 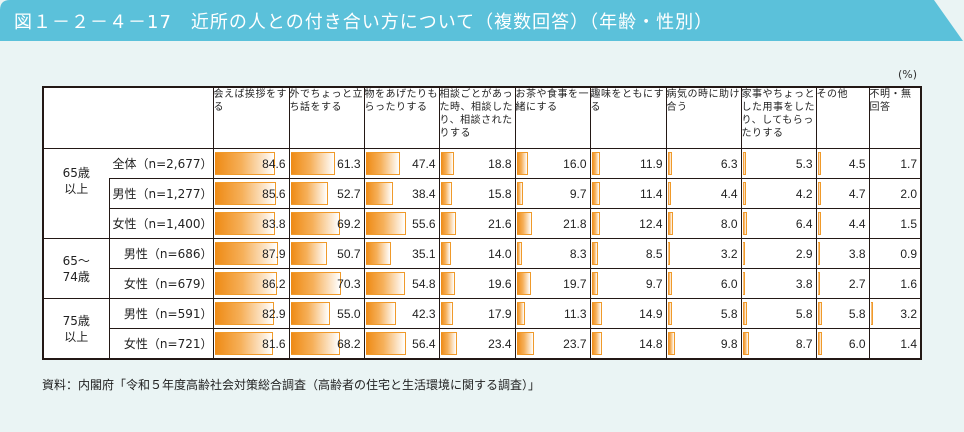 What do you see at coordinates (274, 223) in the screenshot?
I see `value-label: 83.8` at bounding box center [274, 223].